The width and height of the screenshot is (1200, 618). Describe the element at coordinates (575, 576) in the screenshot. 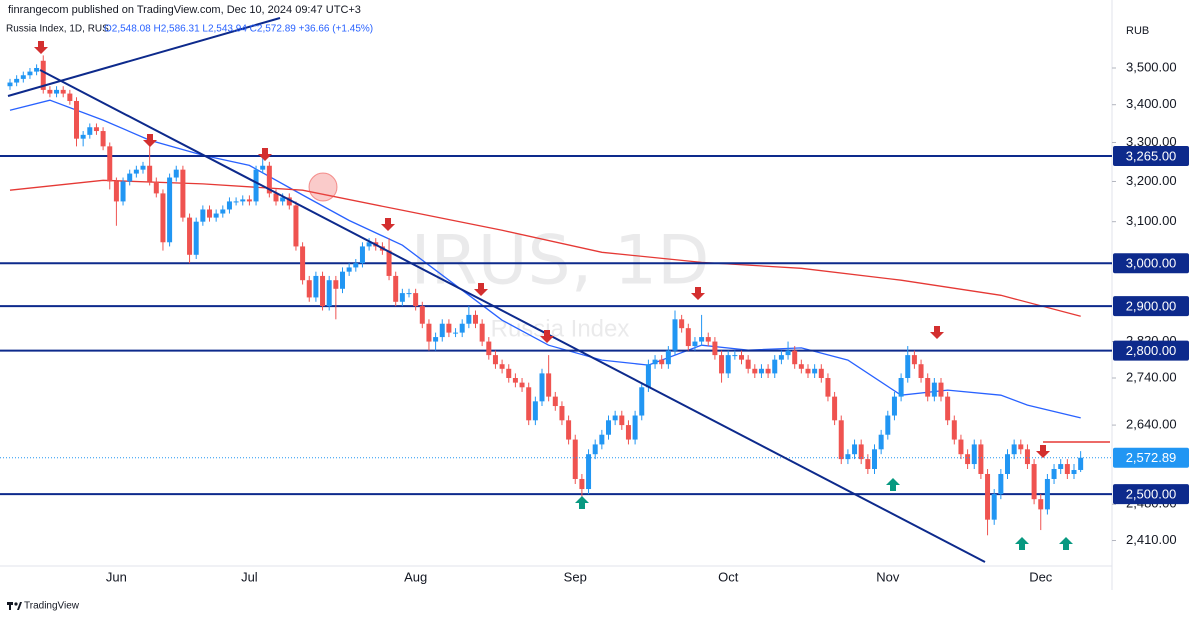

I see `x-tick-label: Sep` at that location.